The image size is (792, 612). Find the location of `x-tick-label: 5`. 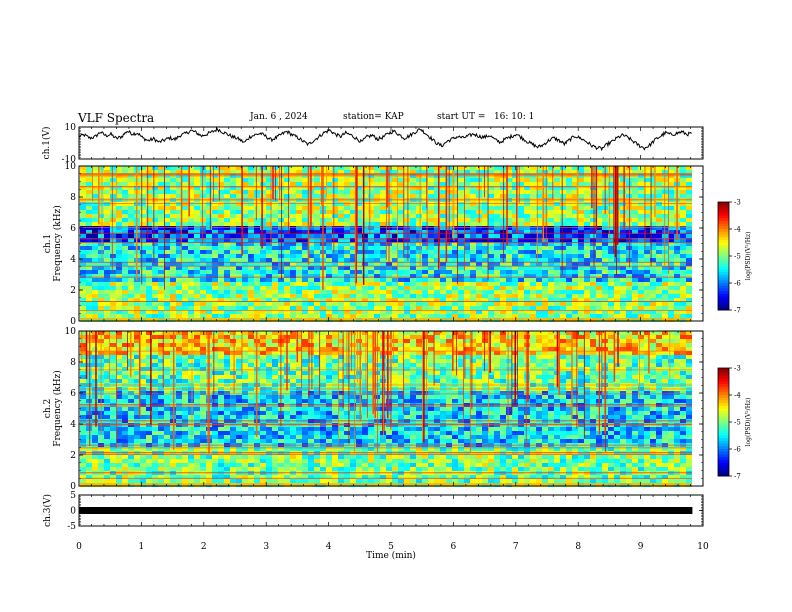

x-tick-label: 5 is located at coordinates (391, 547).